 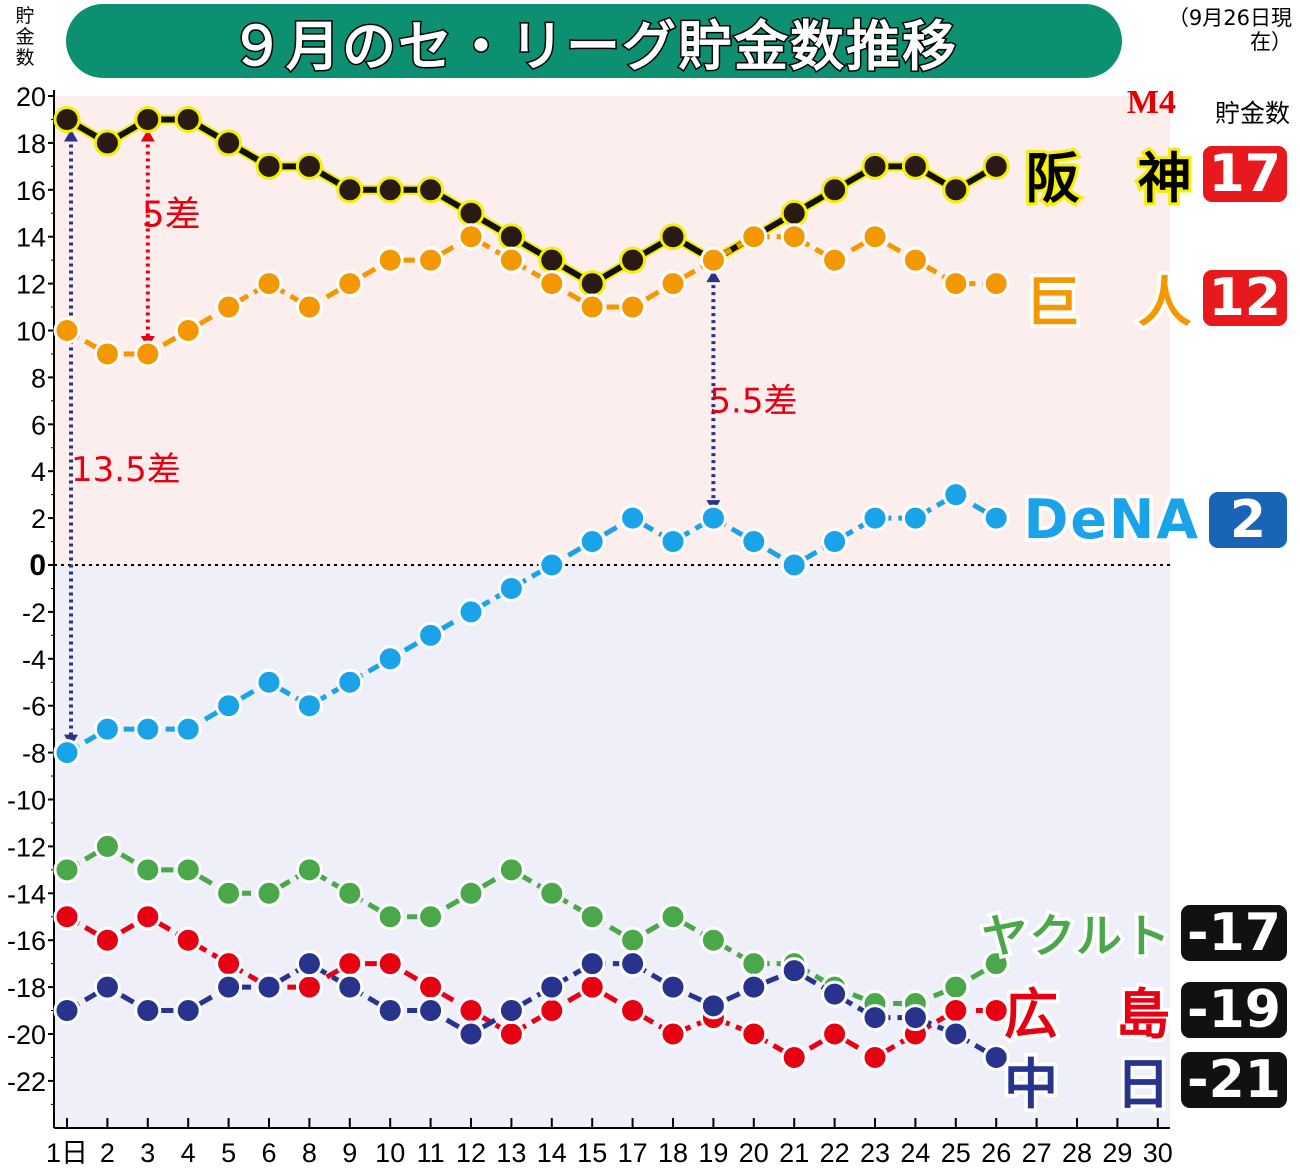 I want to click on y-tick-label: 0, so click(x=37, y=565).